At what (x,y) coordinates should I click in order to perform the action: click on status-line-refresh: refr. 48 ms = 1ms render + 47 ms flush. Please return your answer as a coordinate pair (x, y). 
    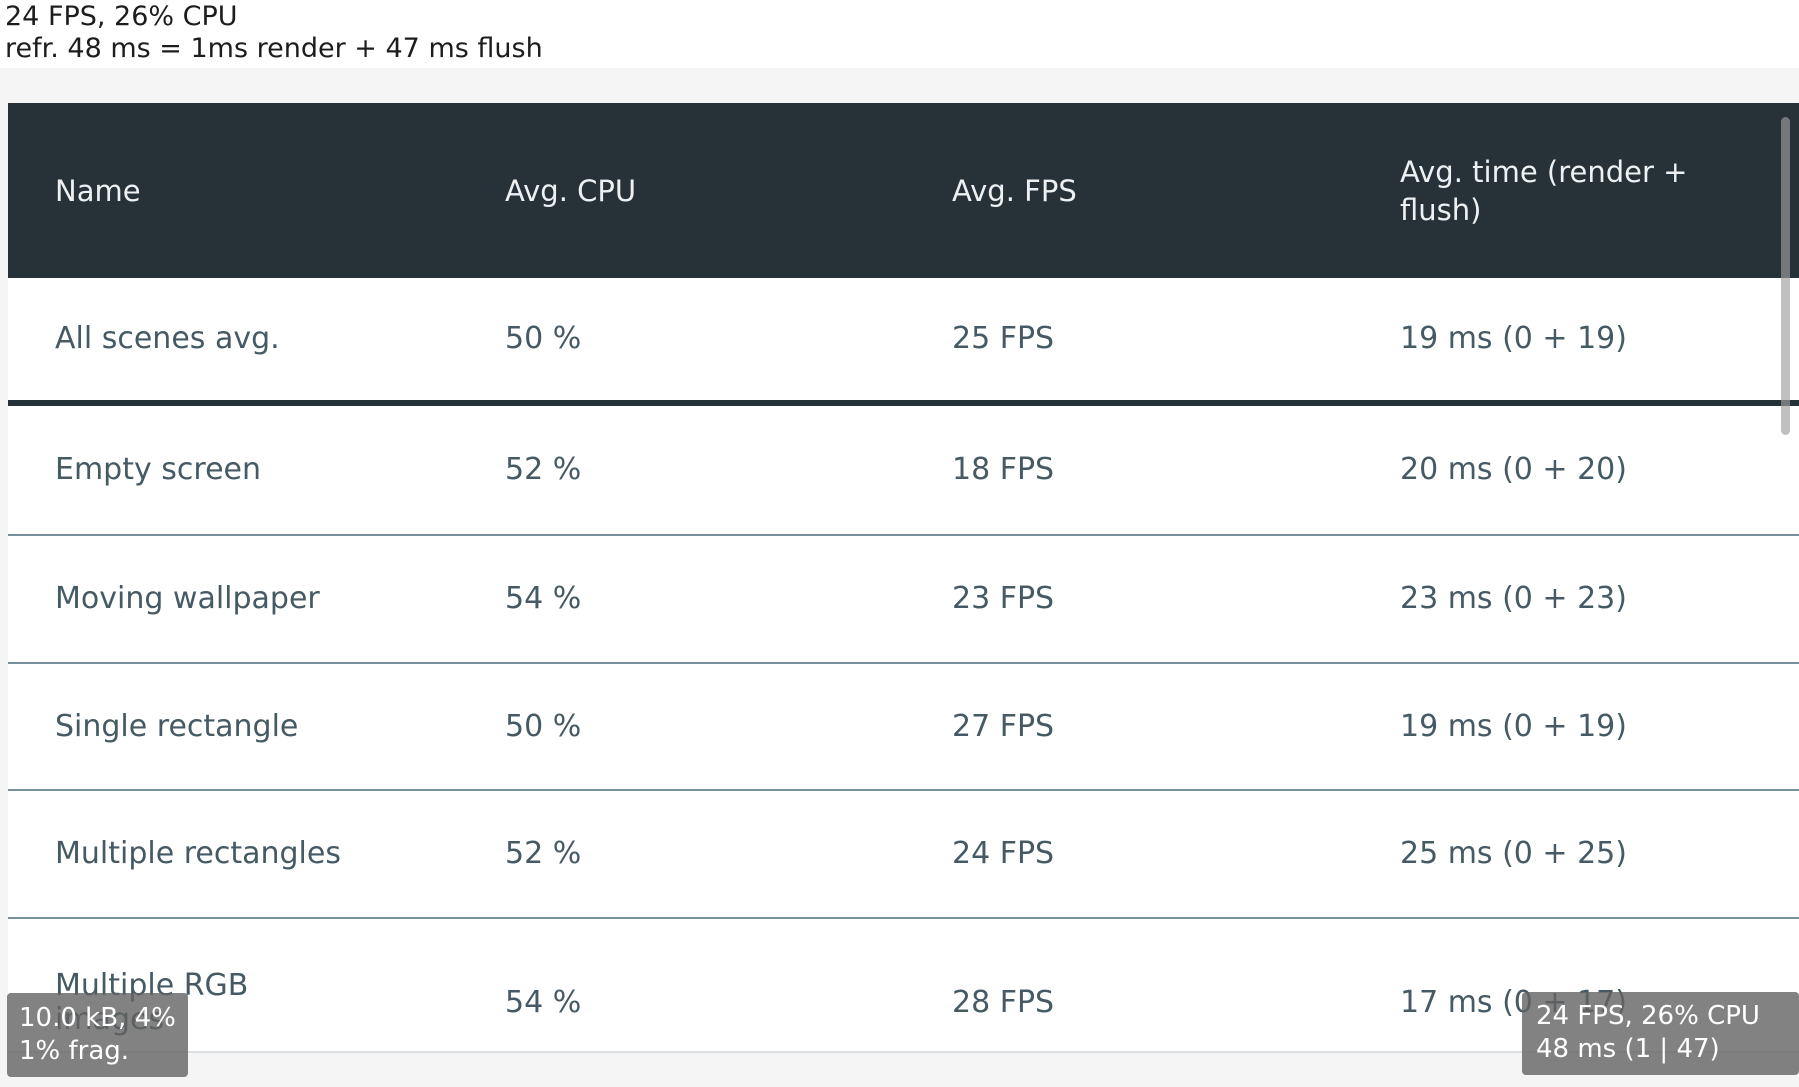
    Looking at the image, I should click on (274, 48).